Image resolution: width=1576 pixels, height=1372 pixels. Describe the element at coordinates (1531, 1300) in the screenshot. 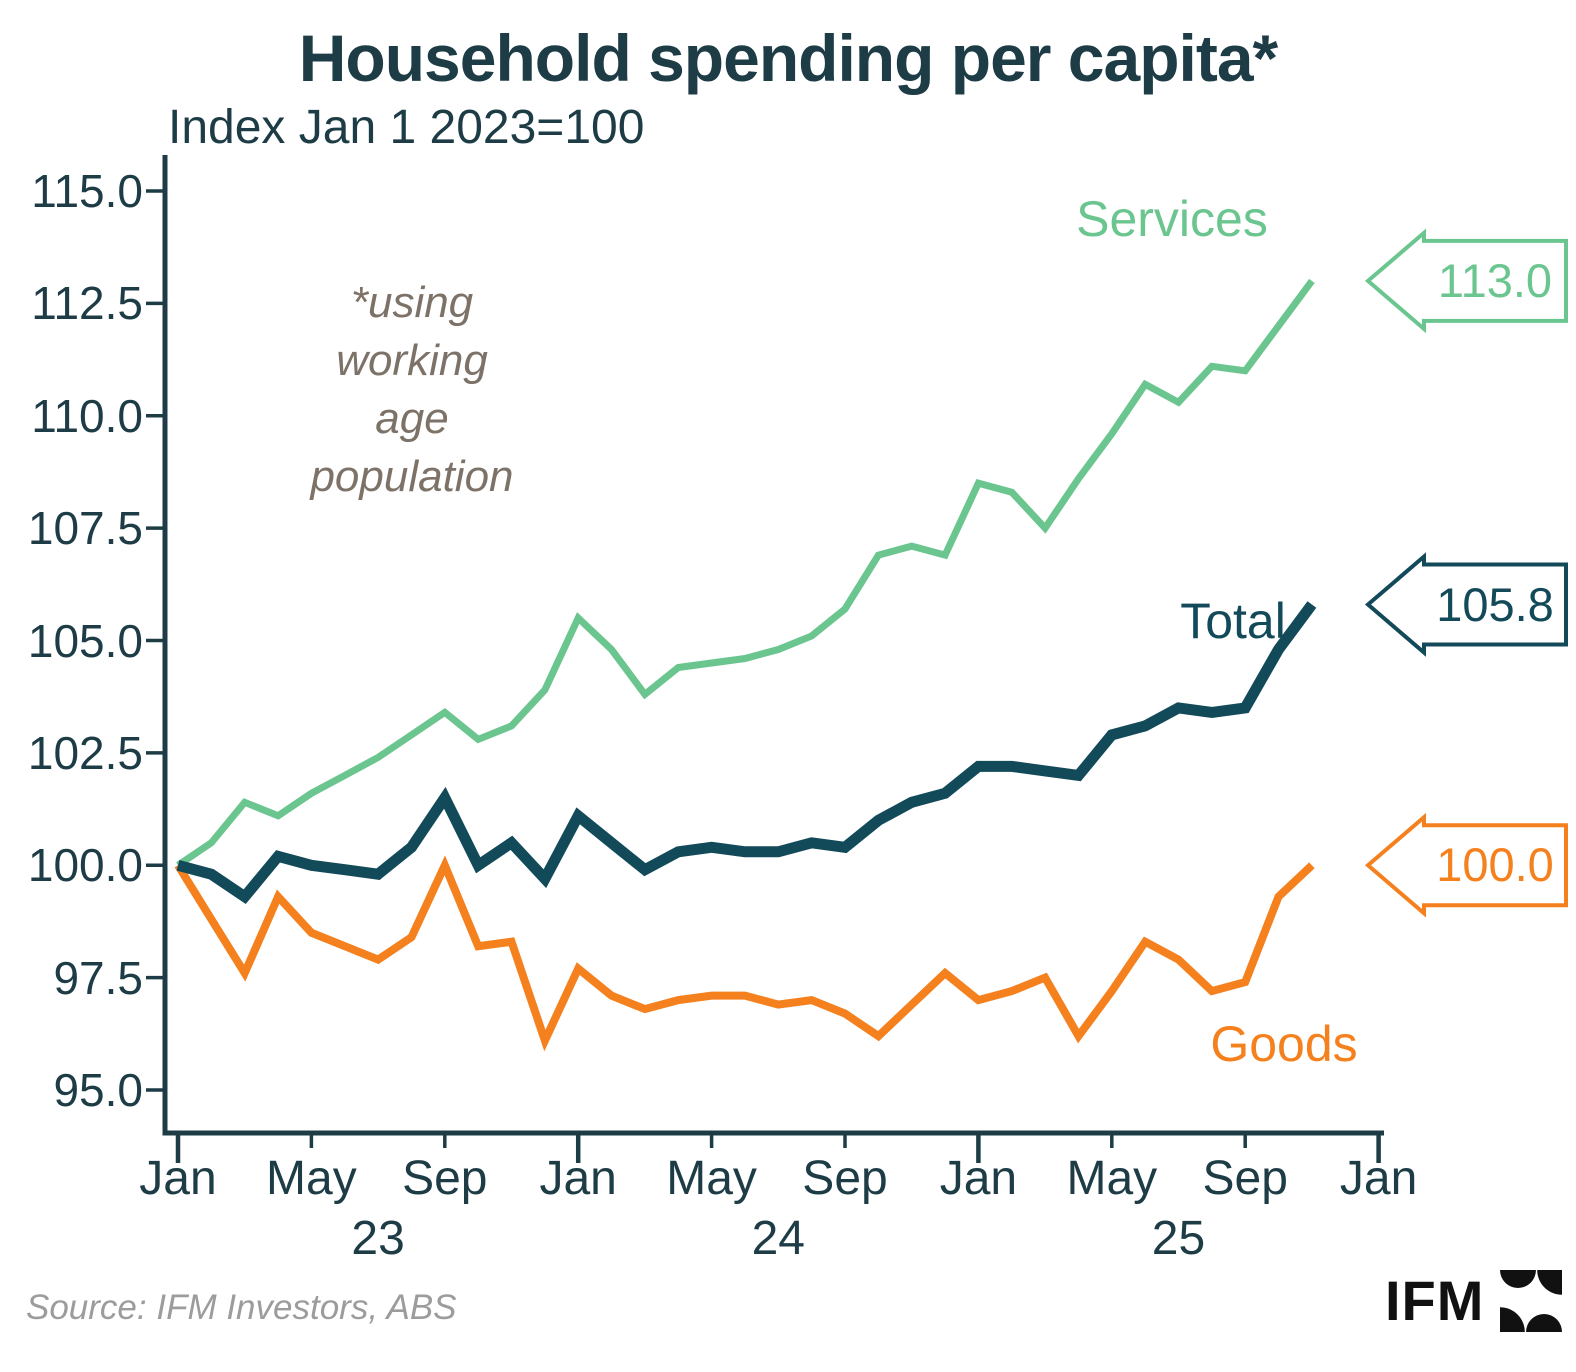

I see `ifm-logo-mark-icon` at that location.